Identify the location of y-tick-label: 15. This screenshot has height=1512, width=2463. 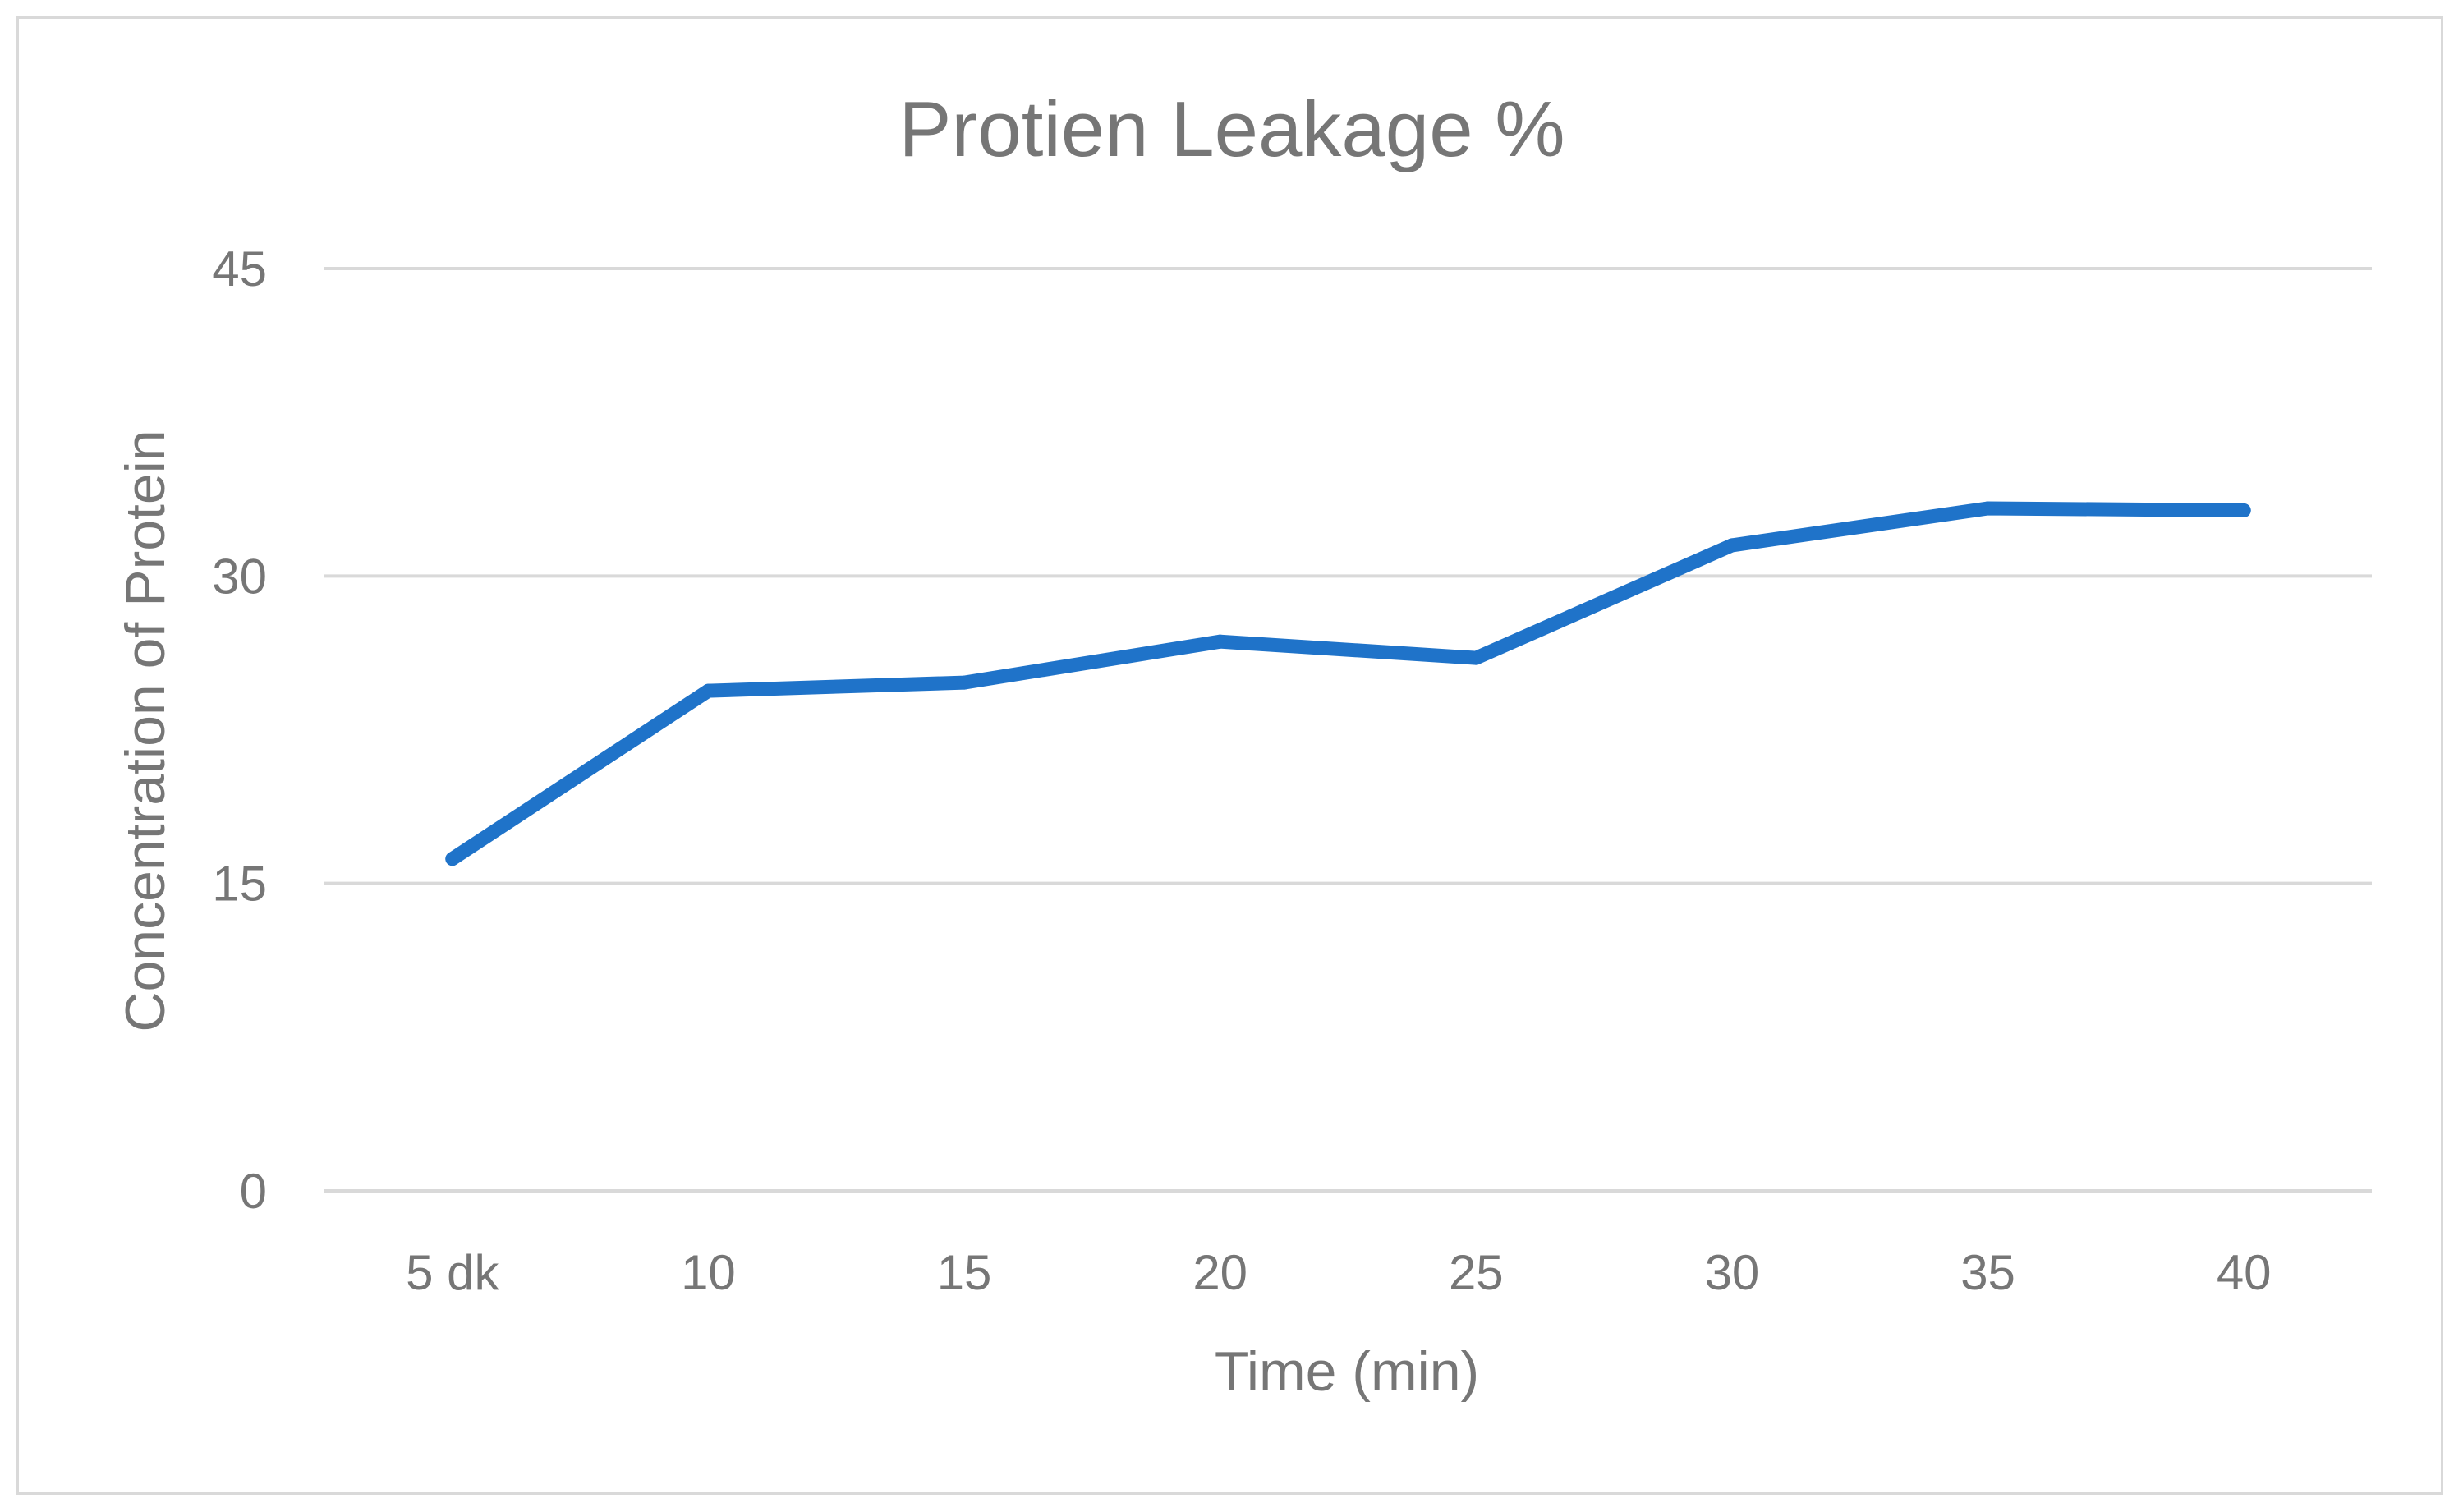
(239, 884).